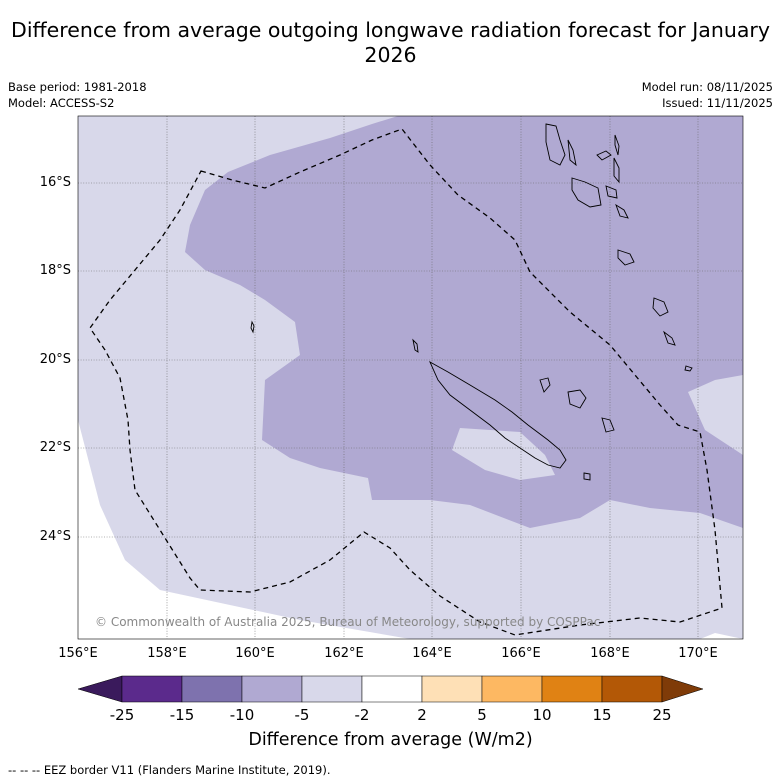 Image resolution: width=781 pixels, height=781 pixels. Describe the element at coordinates (610, 653) in the screenshot. I see `lon-label-168e: 168°E` at that location.